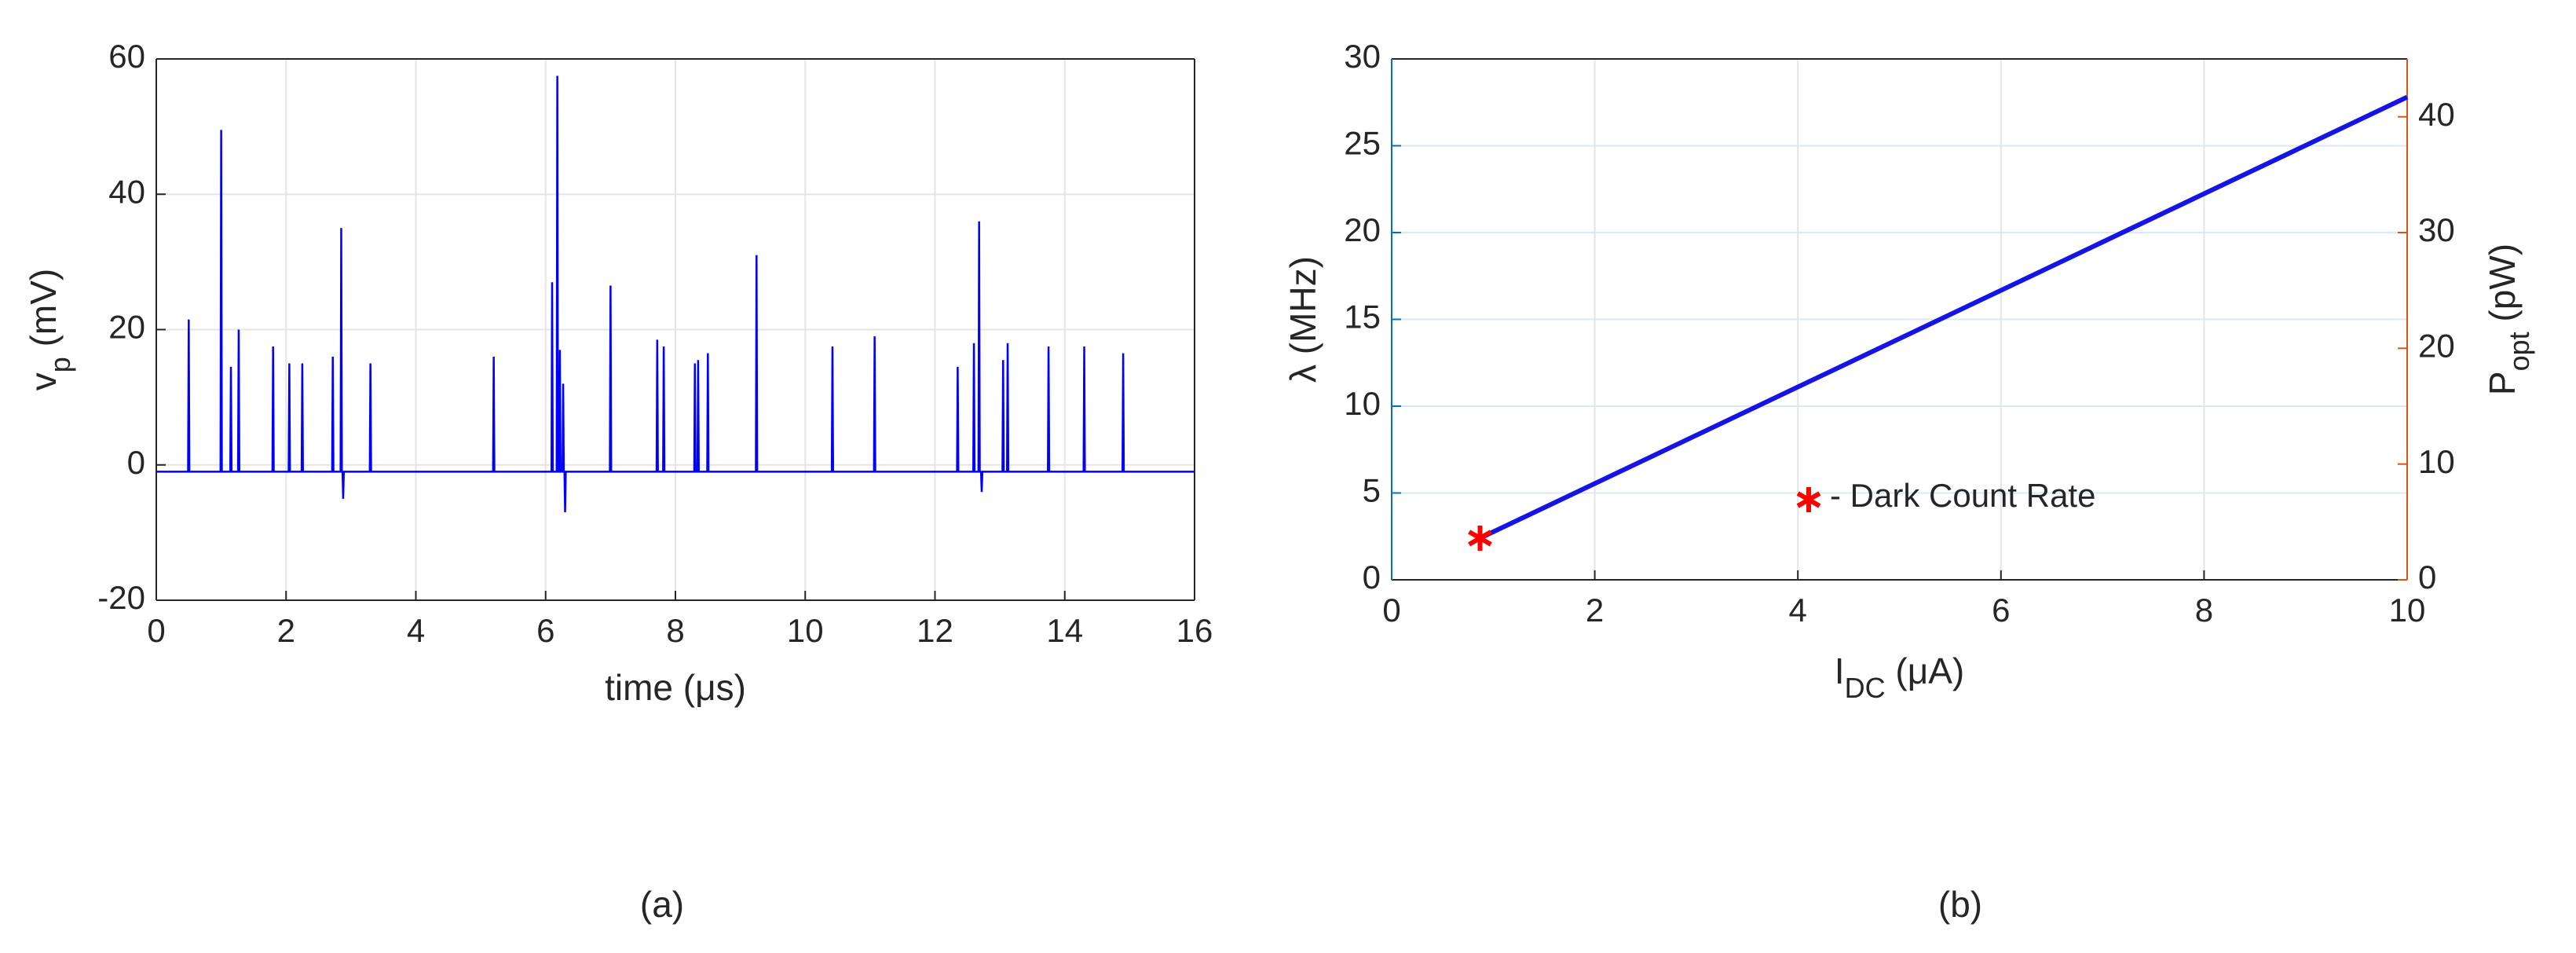 The height and width of the screenshot is (953, 2576). What do you see at coordinates (662, 904) in the screenshot?
I see `caption: (a)` at bounding box center [662, 904].